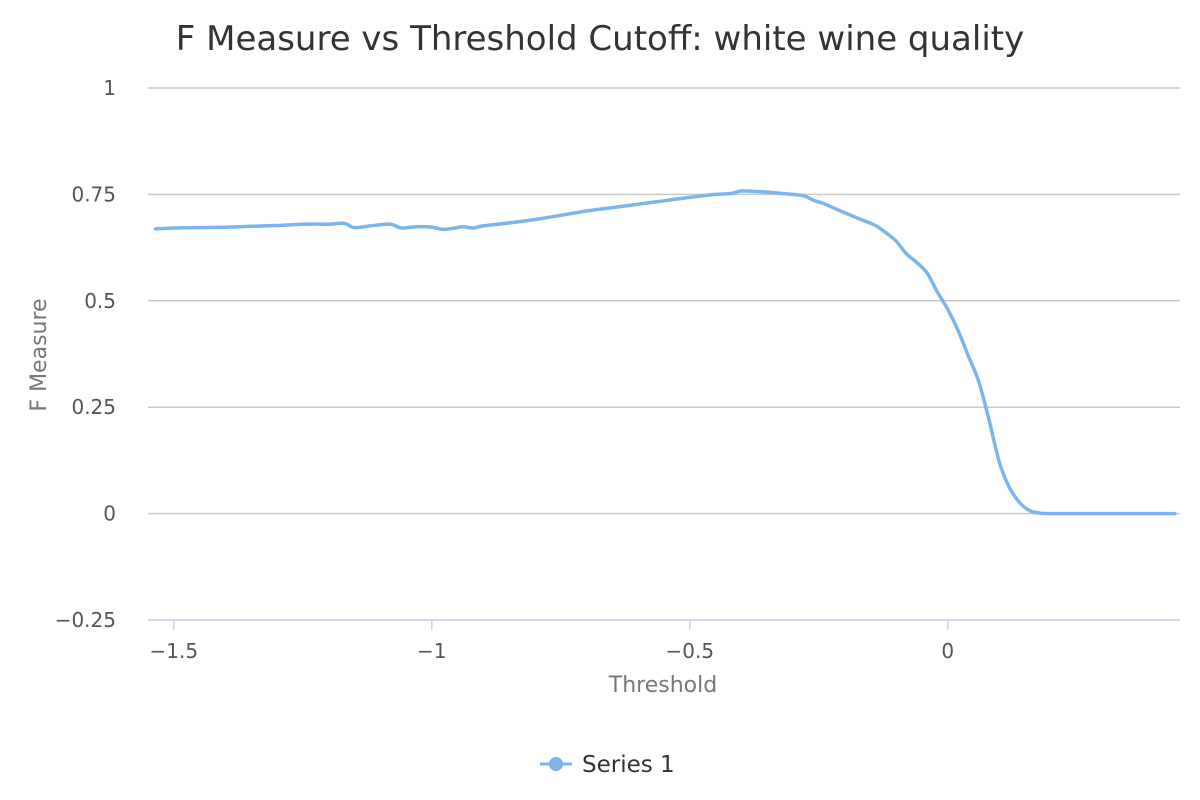 This screenshot has height=800, width=1200. I want to click on x-tick-label: −1.5, so click(174, 651).